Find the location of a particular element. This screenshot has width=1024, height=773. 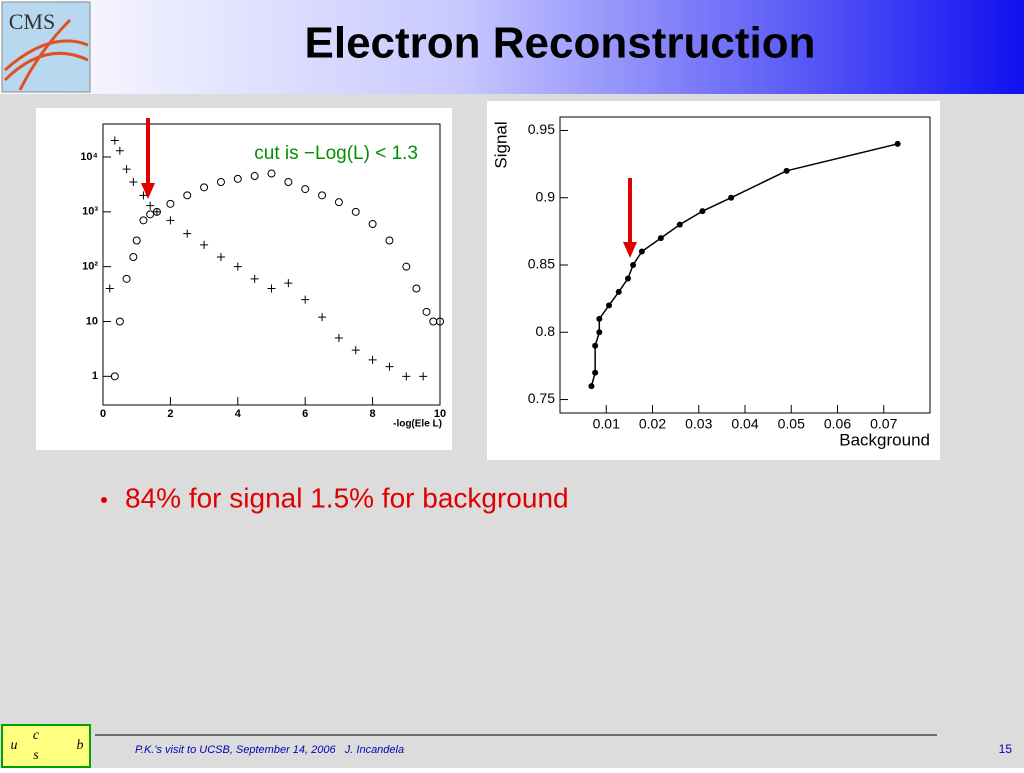

title-bar is located at coordinates (512, 47).